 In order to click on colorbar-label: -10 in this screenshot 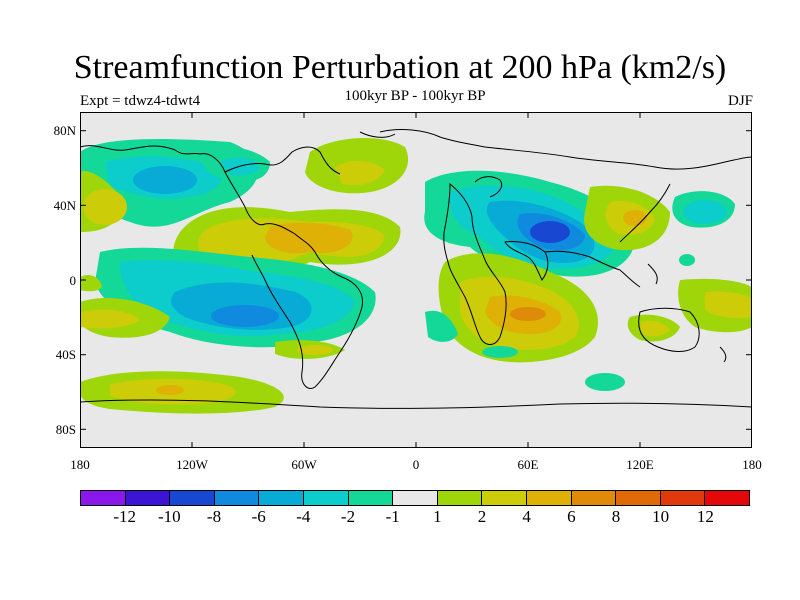, I will do `click(169, 516)`.